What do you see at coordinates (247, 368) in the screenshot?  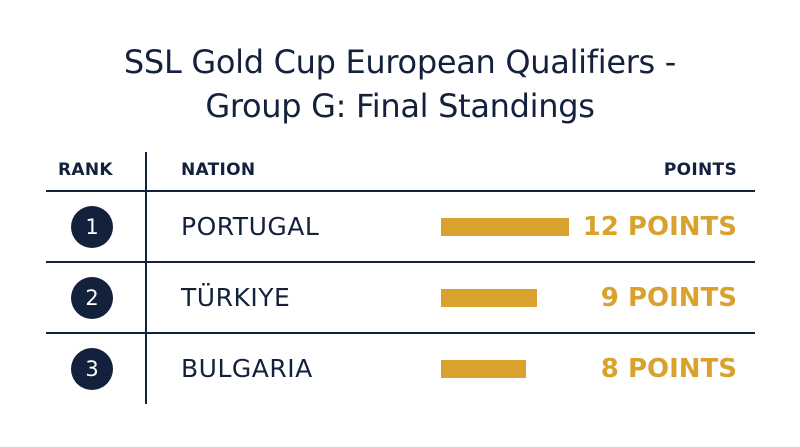 I see `nation-label: BULGARIA` at bounding box center [247, 368].